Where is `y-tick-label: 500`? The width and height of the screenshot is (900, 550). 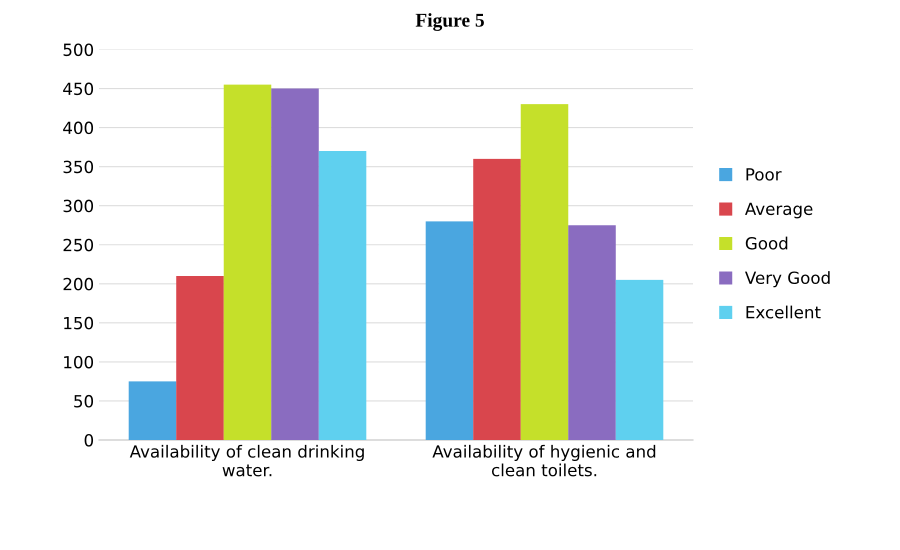 y-tick-label: 500 is located at coordinates (79, 49).